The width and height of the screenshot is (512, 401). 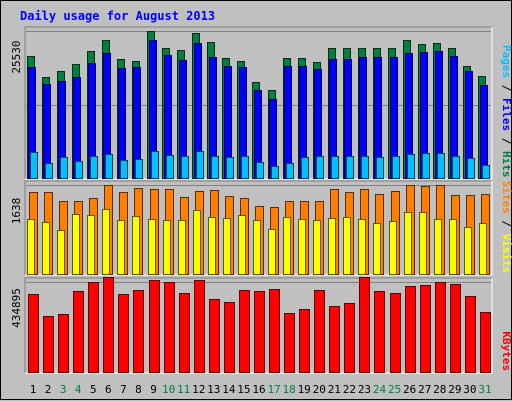 What do you see at coordinates (506, 254) in the screenshot?
I see `legend-entry: Visits` at bounding box center [506, 254].